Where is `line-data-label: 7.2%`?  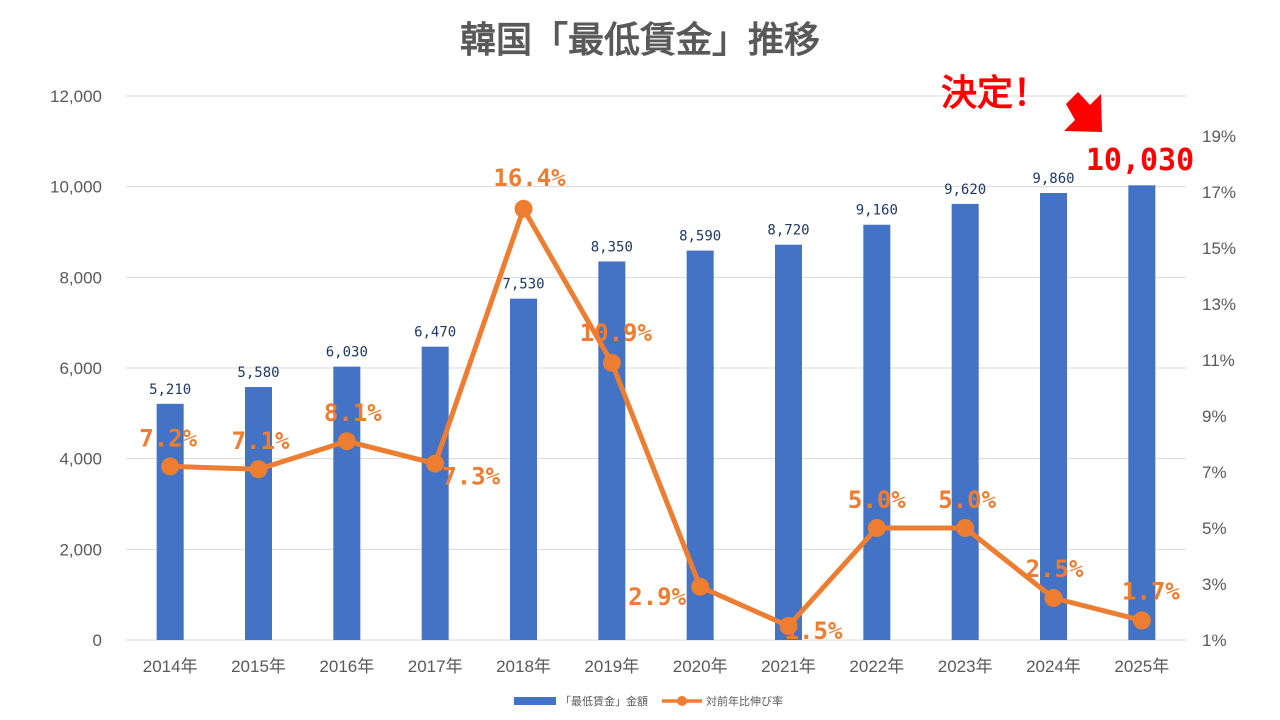 line-data-label: 7.2% is located at coordinates (168, 438).